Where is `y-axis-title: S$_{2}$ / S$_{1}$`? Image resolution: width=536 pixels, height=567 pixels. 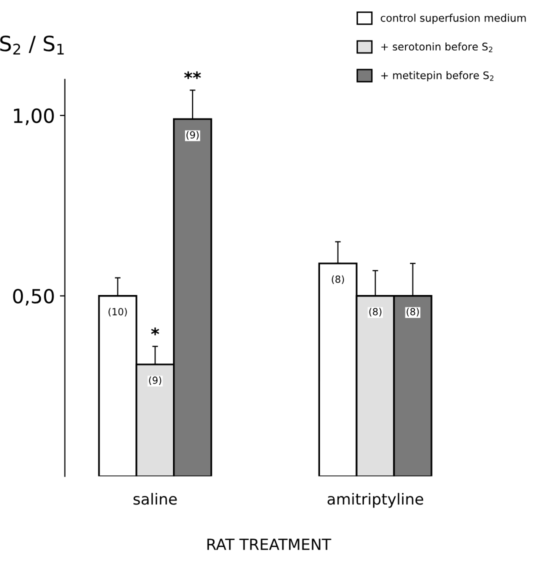
y-axis-title: S$_{2}$ / S$_{1}$ is located at coordinates (32, 45).